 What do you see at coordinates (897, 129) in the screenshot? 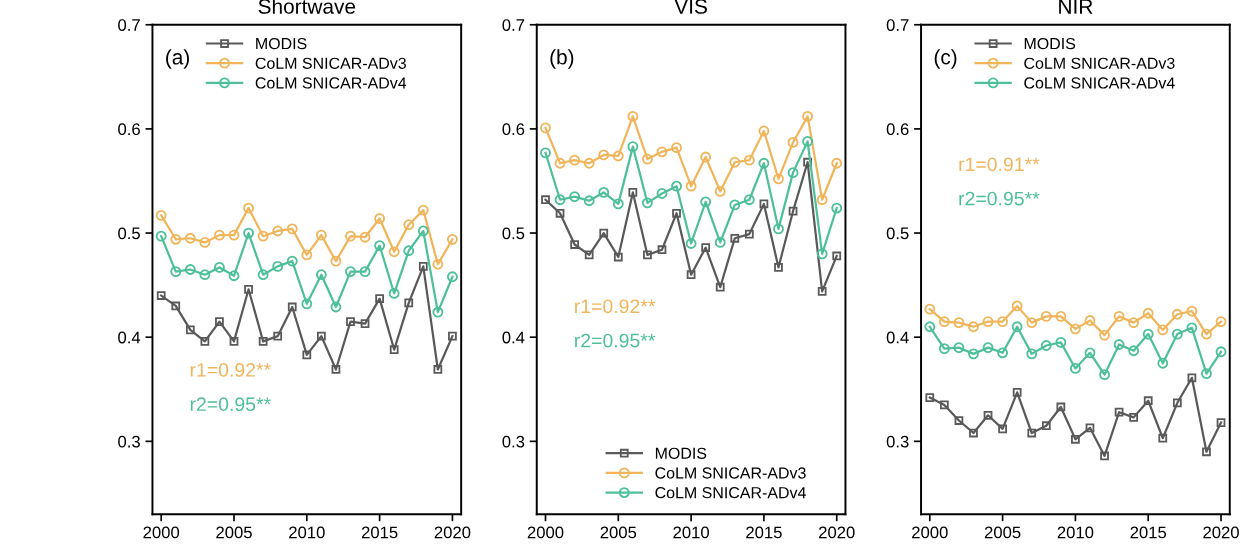
I see `y-tick-label: 0.6` at bounding box center [897, 129].